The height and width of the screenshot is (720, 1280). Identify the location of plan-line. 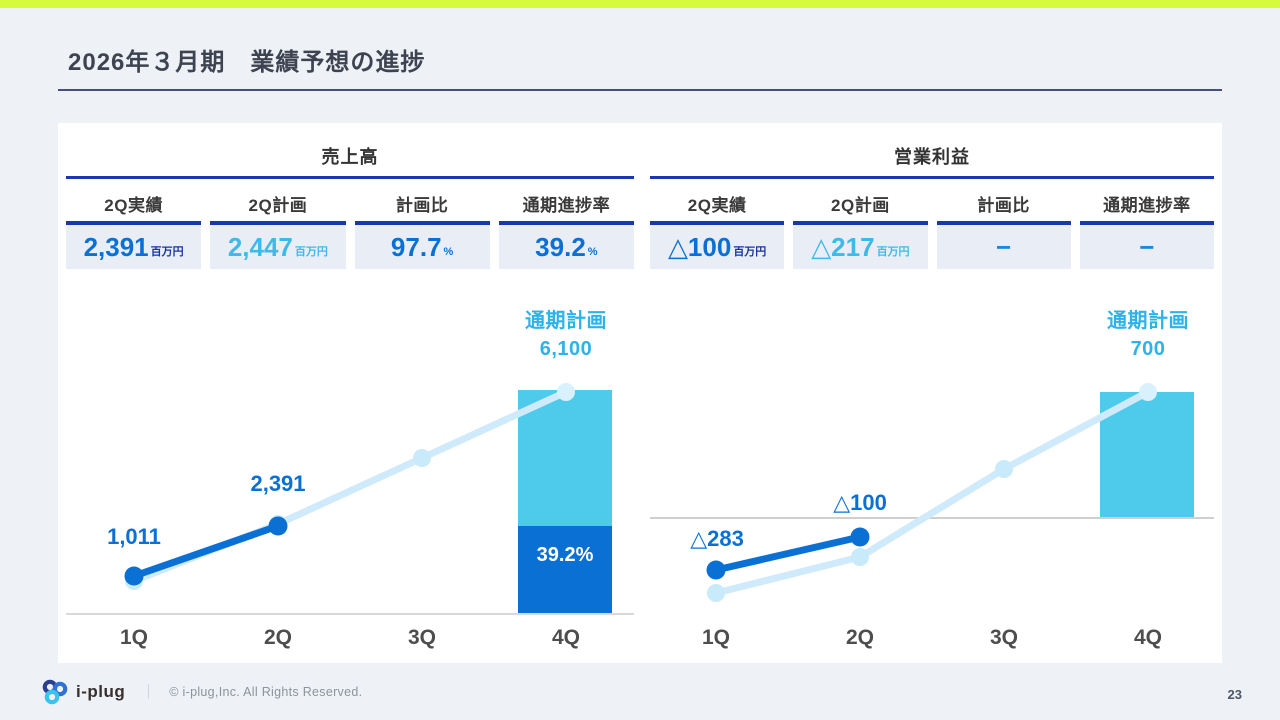
(932, 492).